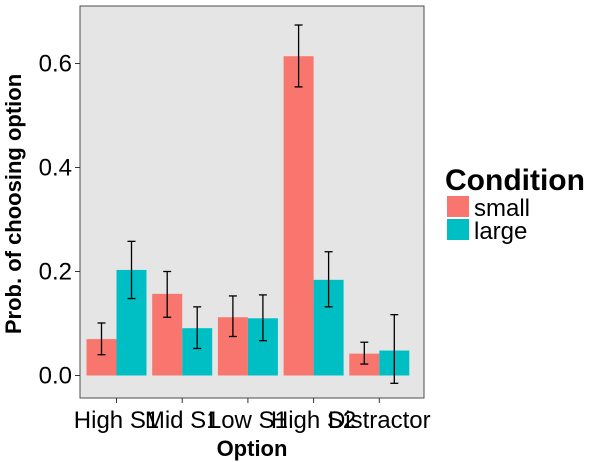  Describe the element at coordinates (55, 272) in the screenshot. I see `y-tick-label: 0.2` at that location.